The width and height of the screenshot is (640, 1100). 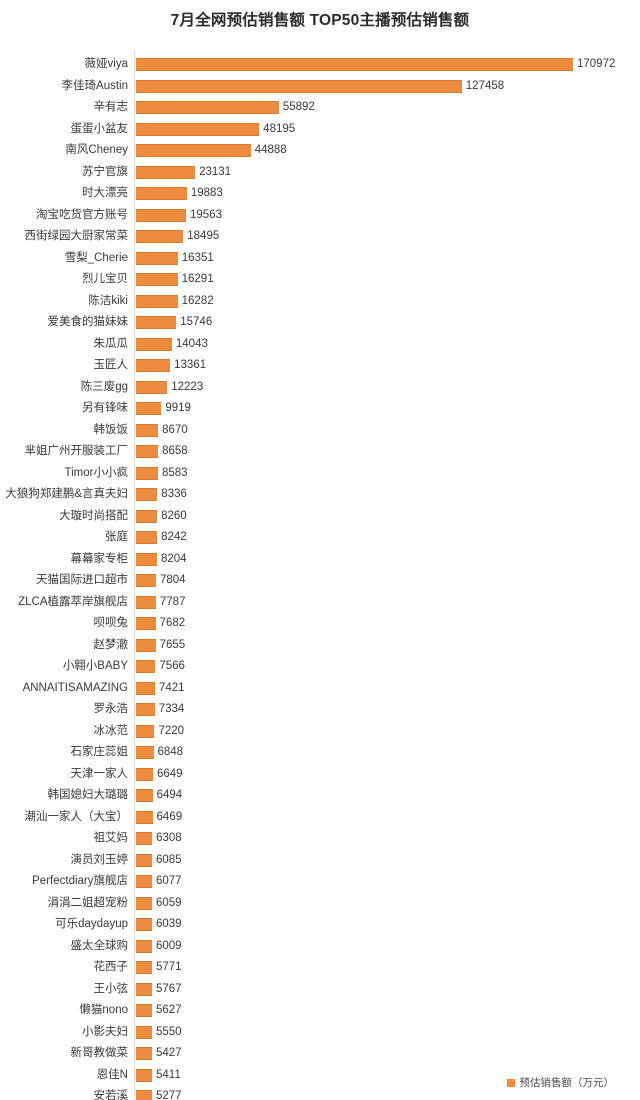 What do you see at coordinates (105, 193) in the screenshot?
I see `bar-category-label: 时大漂亮` at bounding box center [105, 193].